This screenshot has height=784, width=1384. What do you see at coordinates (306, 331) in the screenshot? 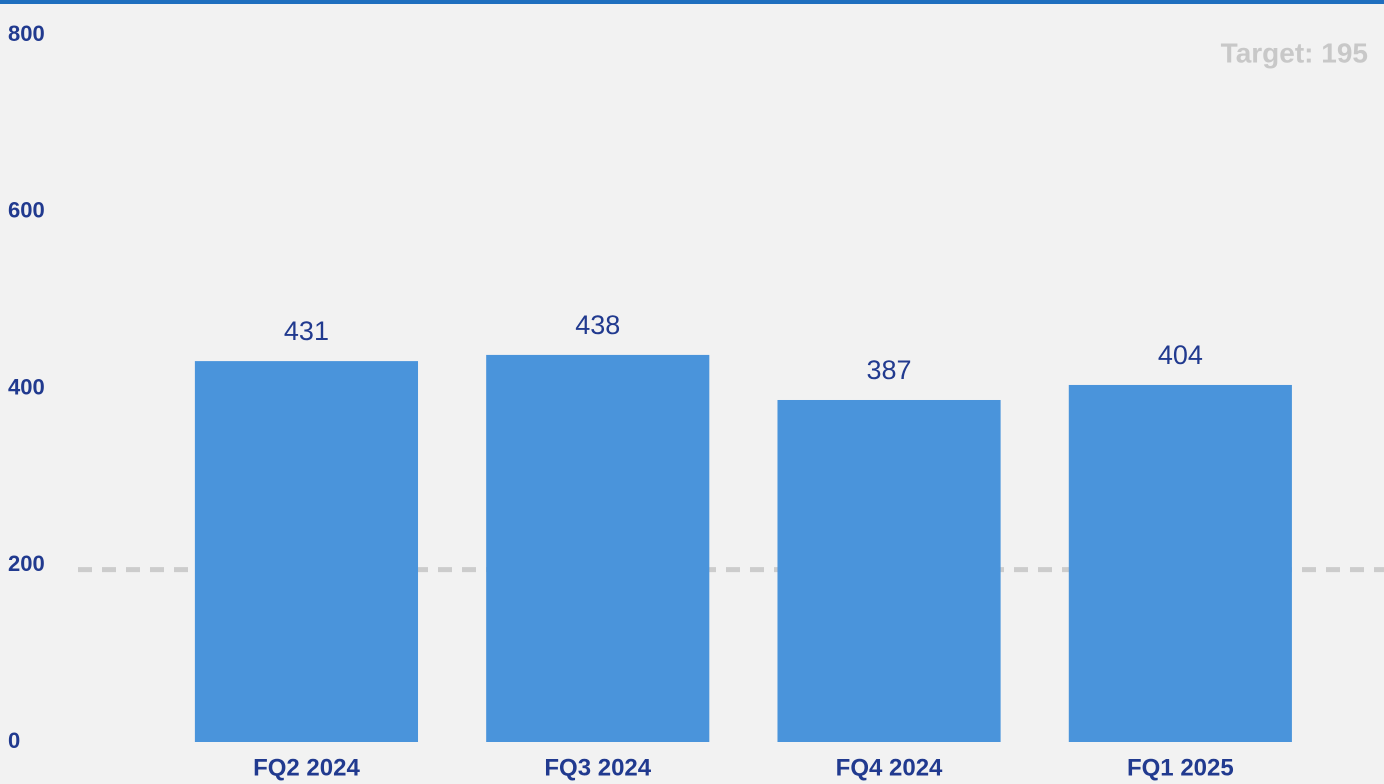
I see `value-label: 431` at bounding box center [306, 331].